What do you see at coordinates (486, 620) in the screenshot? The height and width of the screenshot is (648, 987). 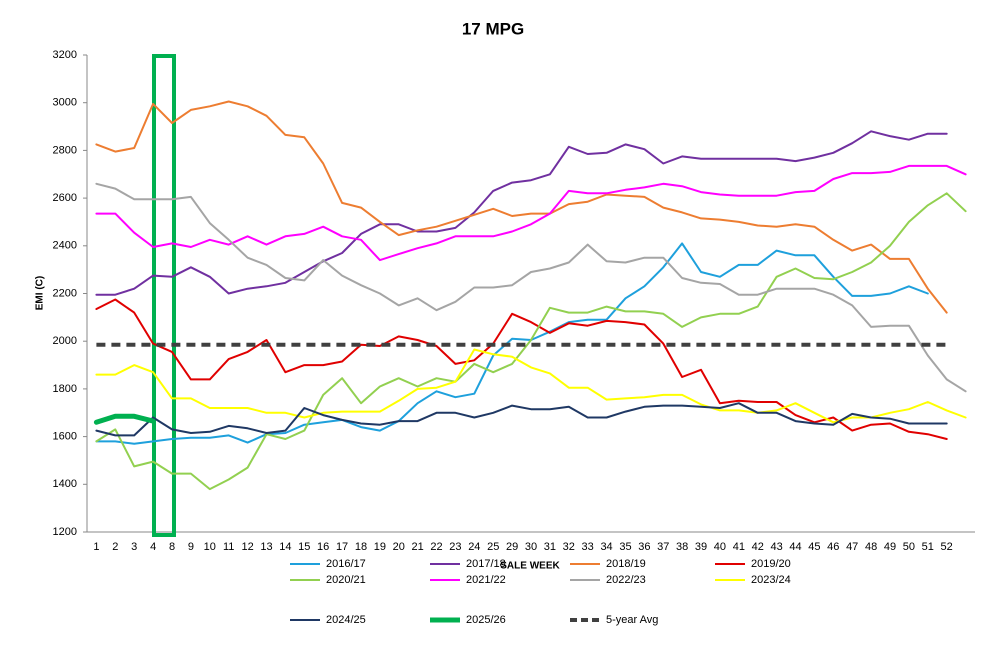 I see `legend-label: 2025/26` at bounding box center [486, 620].